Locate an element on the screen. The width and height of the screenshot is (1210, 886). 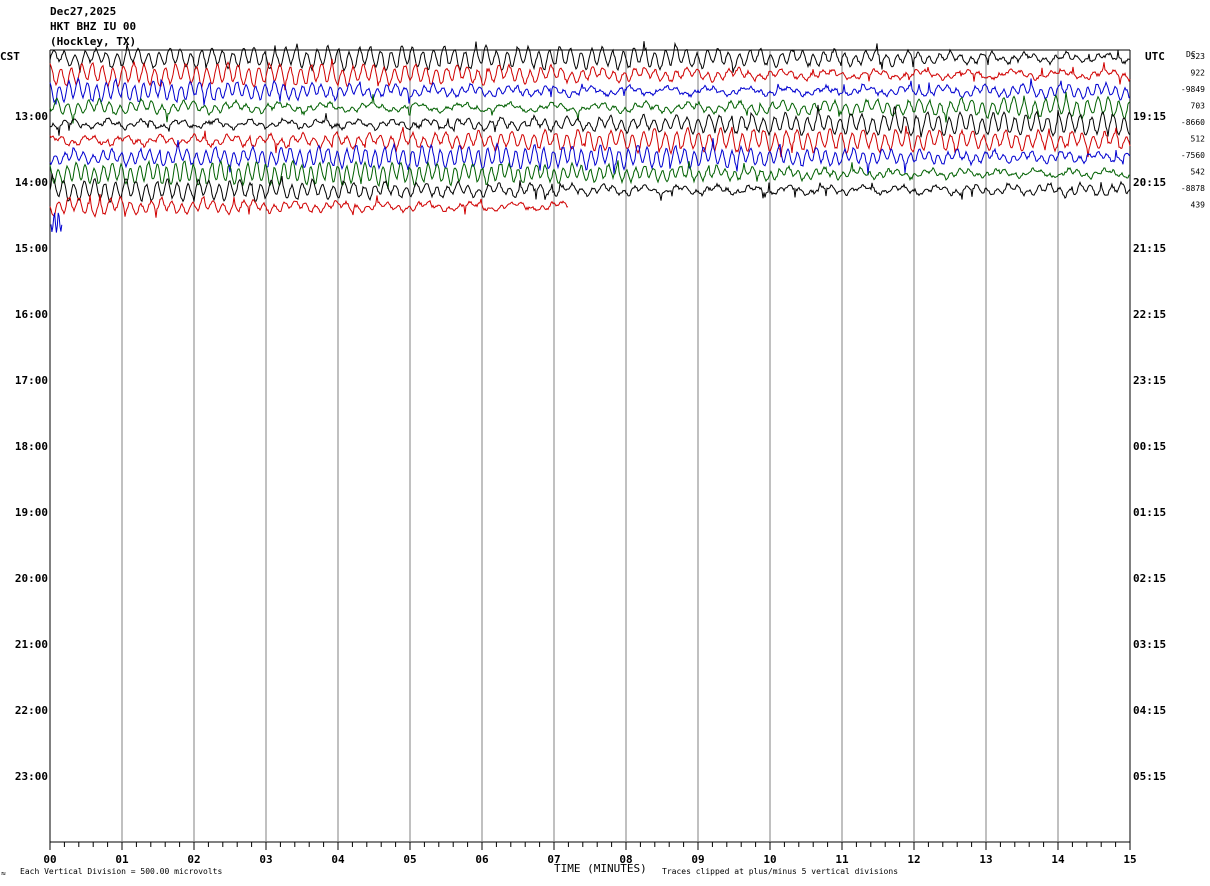
x-tick-label: 12 is located at coordinates (913, 859).